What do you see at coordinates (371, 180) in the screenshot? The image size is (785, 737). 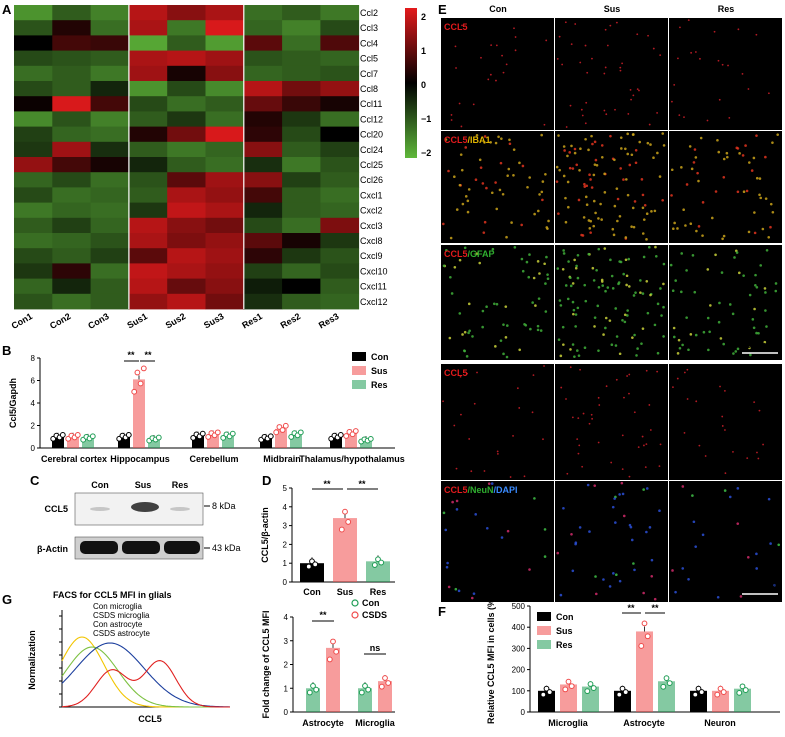 I see `heatmap-gene-label: Ccl26` at bounding box center [371, 180].